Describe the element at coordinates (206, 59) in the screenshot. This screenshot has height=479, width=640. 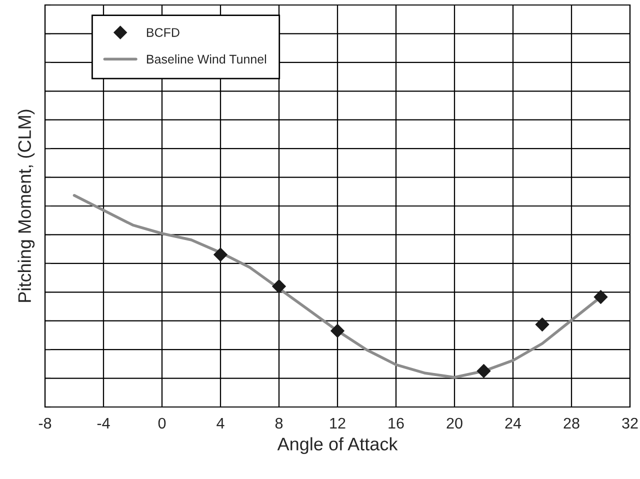
I see `legend-label: Baseline Wind Tunnel` at that location.